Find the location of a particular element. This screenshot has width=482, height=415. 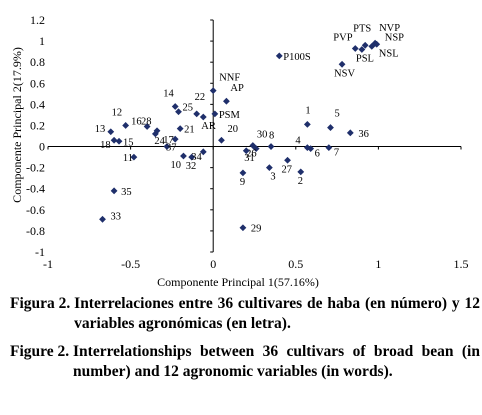

data-point-label: 34 is located at coordinates (196, 157).